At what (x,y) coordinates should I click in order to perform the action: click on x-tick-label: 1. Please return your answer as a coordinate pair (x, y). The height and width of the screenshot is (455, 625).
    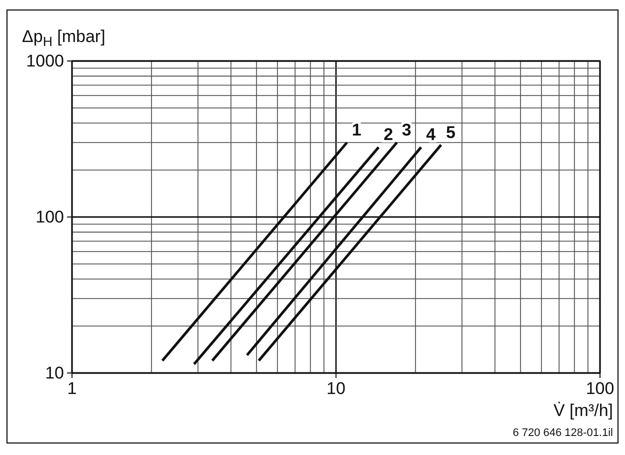
    Looking at the image, I should click on (72, 388).